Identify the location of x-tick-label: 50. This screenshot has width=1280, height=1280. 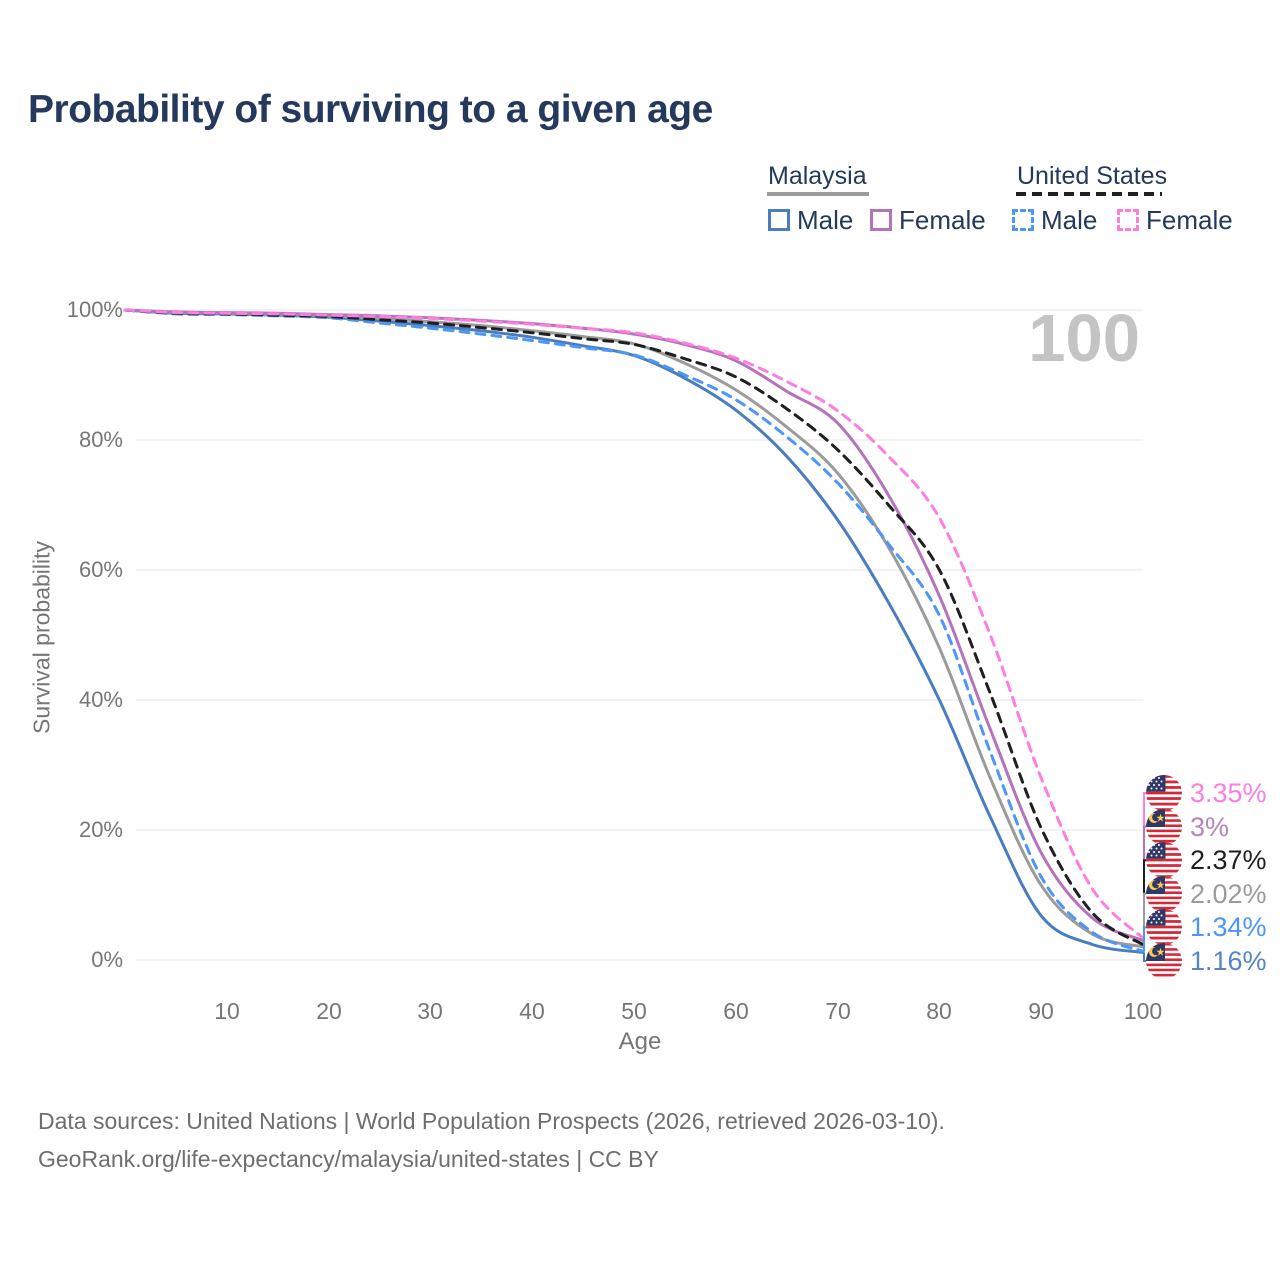
(634, 1011).